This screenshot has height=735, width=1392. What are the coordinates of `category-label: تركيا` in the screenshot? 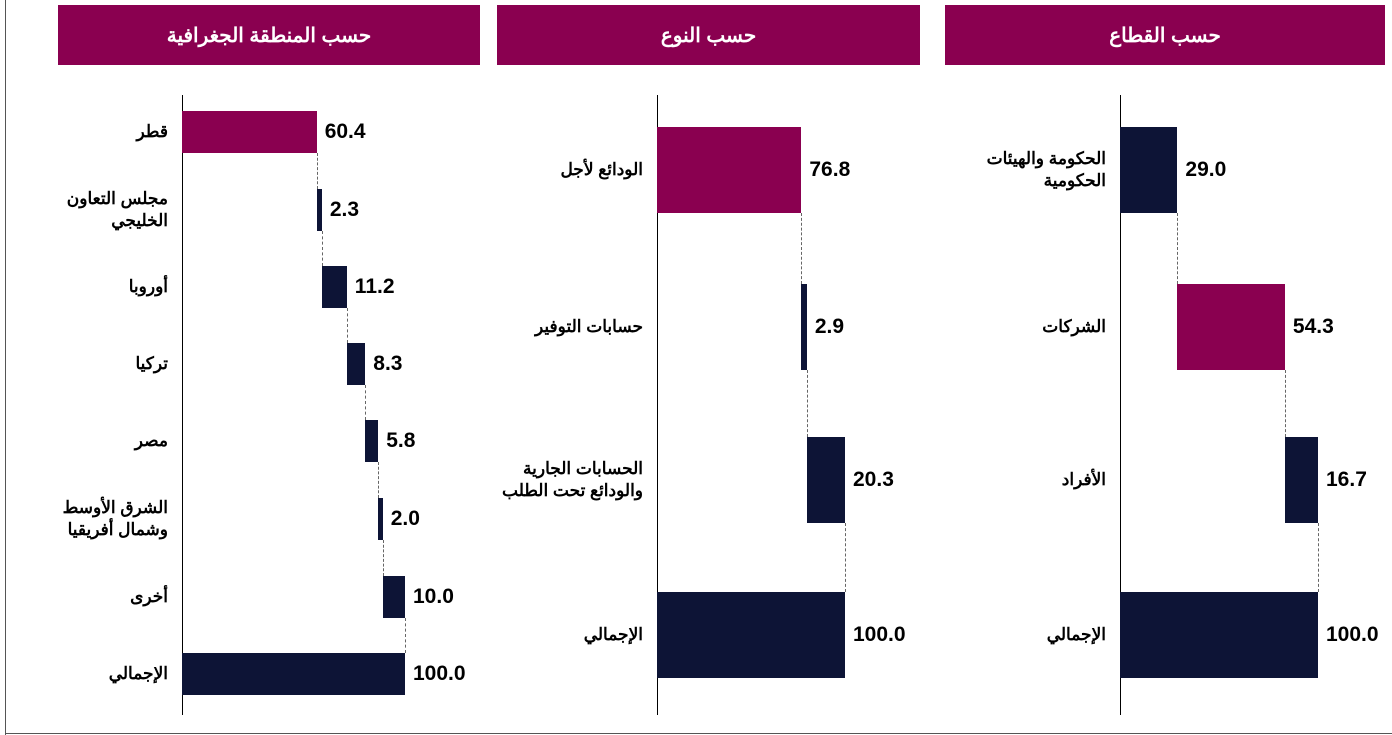 It's located at (151, 363).